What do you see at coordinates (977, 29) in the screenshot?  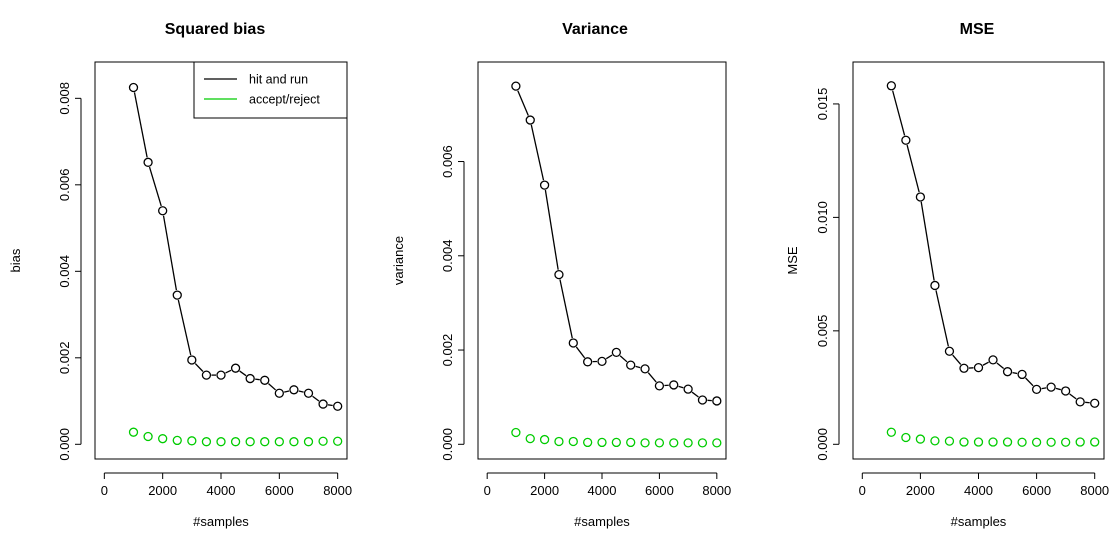 I see `chart-title: MSE` at bounding box center [977, 29].